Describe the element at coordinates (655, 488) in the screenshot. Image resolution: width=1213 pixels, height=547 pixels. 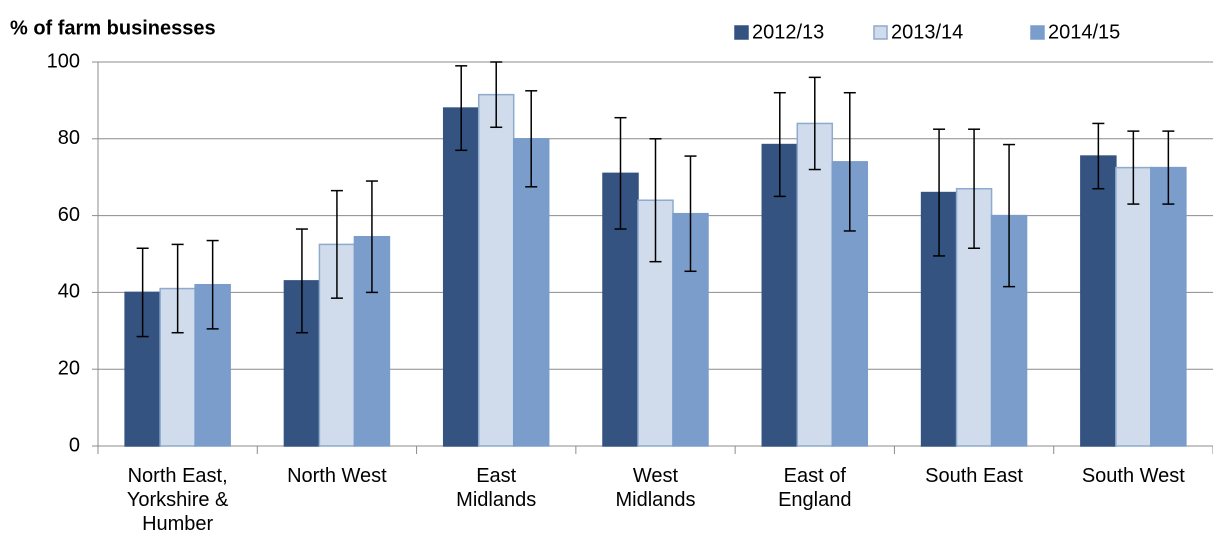
I see `x-tick-label: West Midlands` at that location.